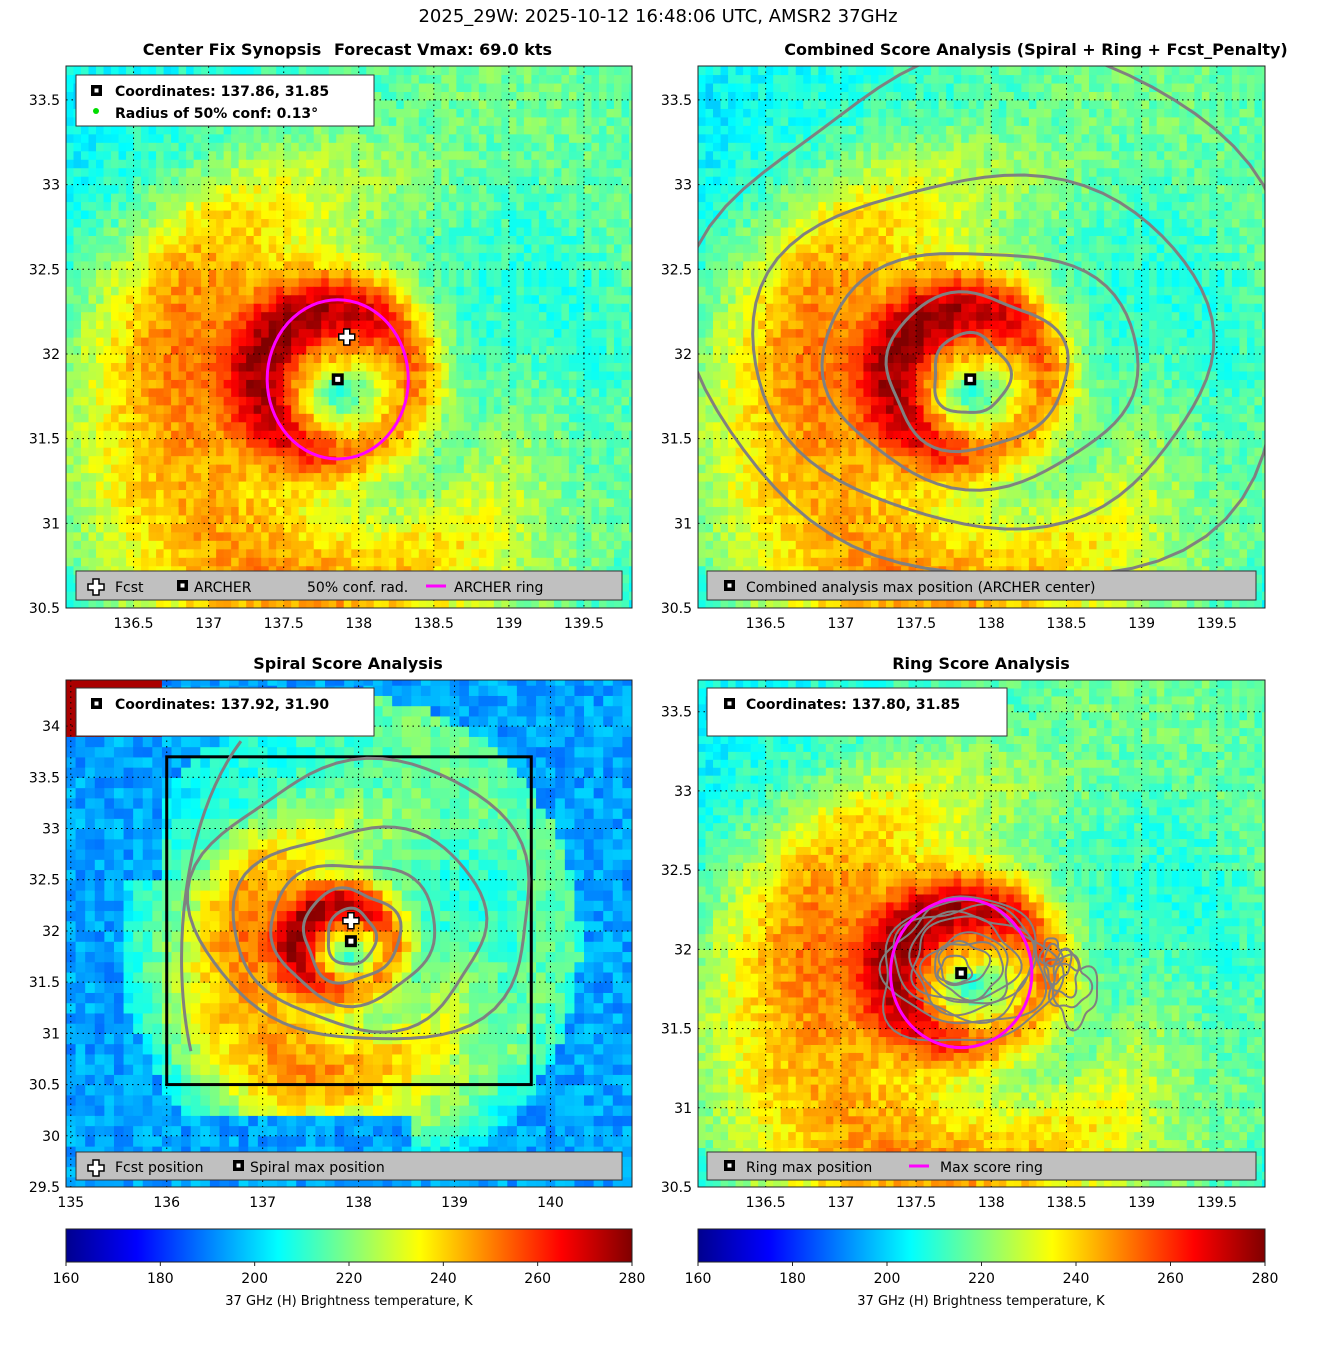 The image size is (1317, 1350). What do you see at coordinates (134, 624) in the screenshot?
I see `x-tick-label: 136.5` at bounding box center [134, 624].